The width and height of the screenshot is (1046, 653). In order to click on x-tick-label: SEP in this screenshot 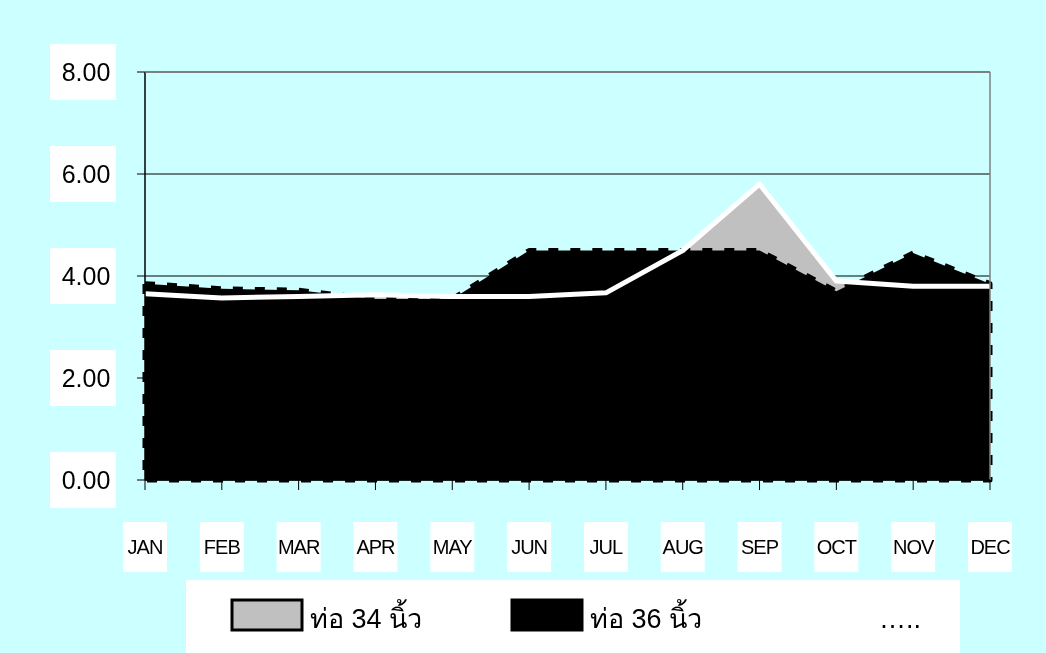, I will do `click(760, 547)`.